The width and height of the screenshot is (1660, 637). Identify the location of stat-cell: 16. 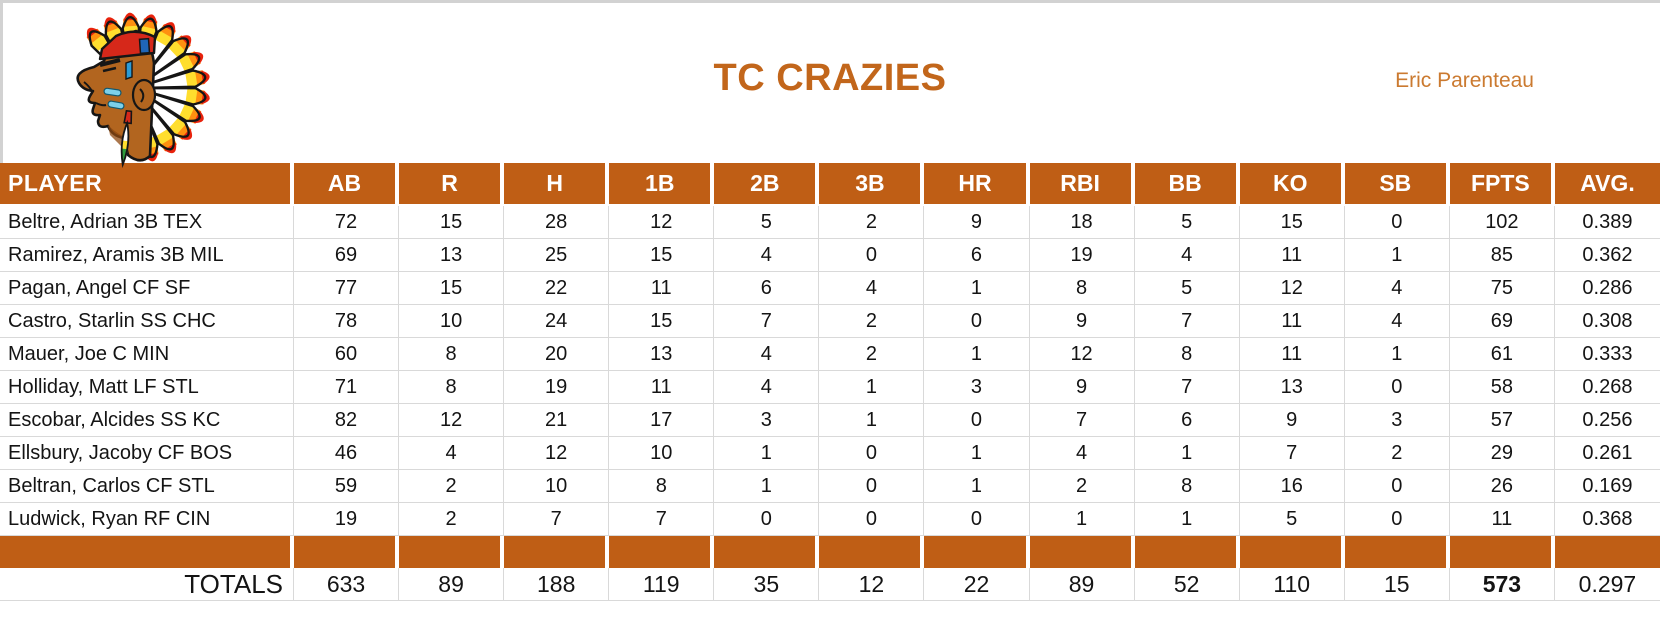
(1292, 486).